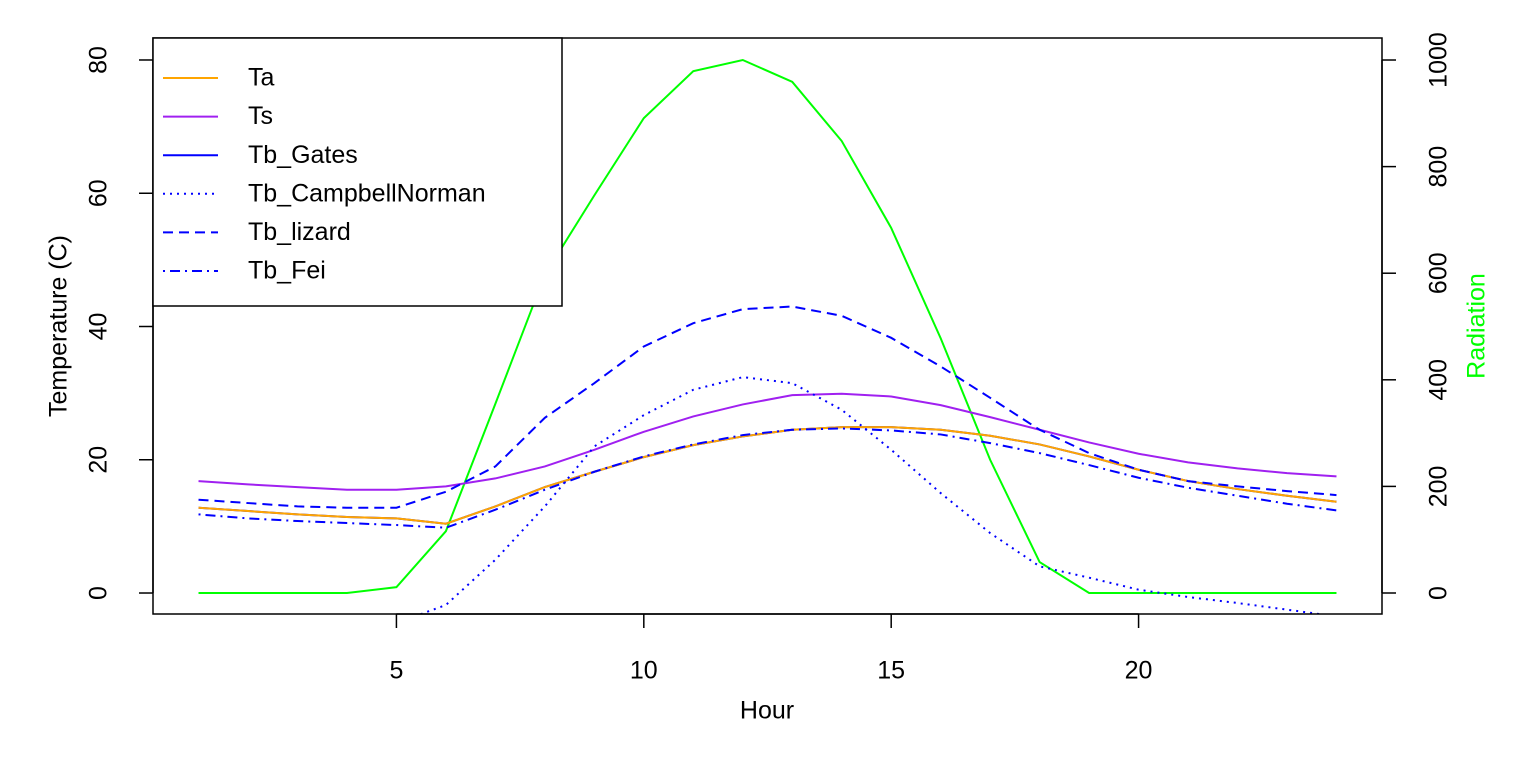  What do you see at coordinates (99, 60) in the screenshot?
I see `y-tick-label: 80` at bounding box center [99, 60].